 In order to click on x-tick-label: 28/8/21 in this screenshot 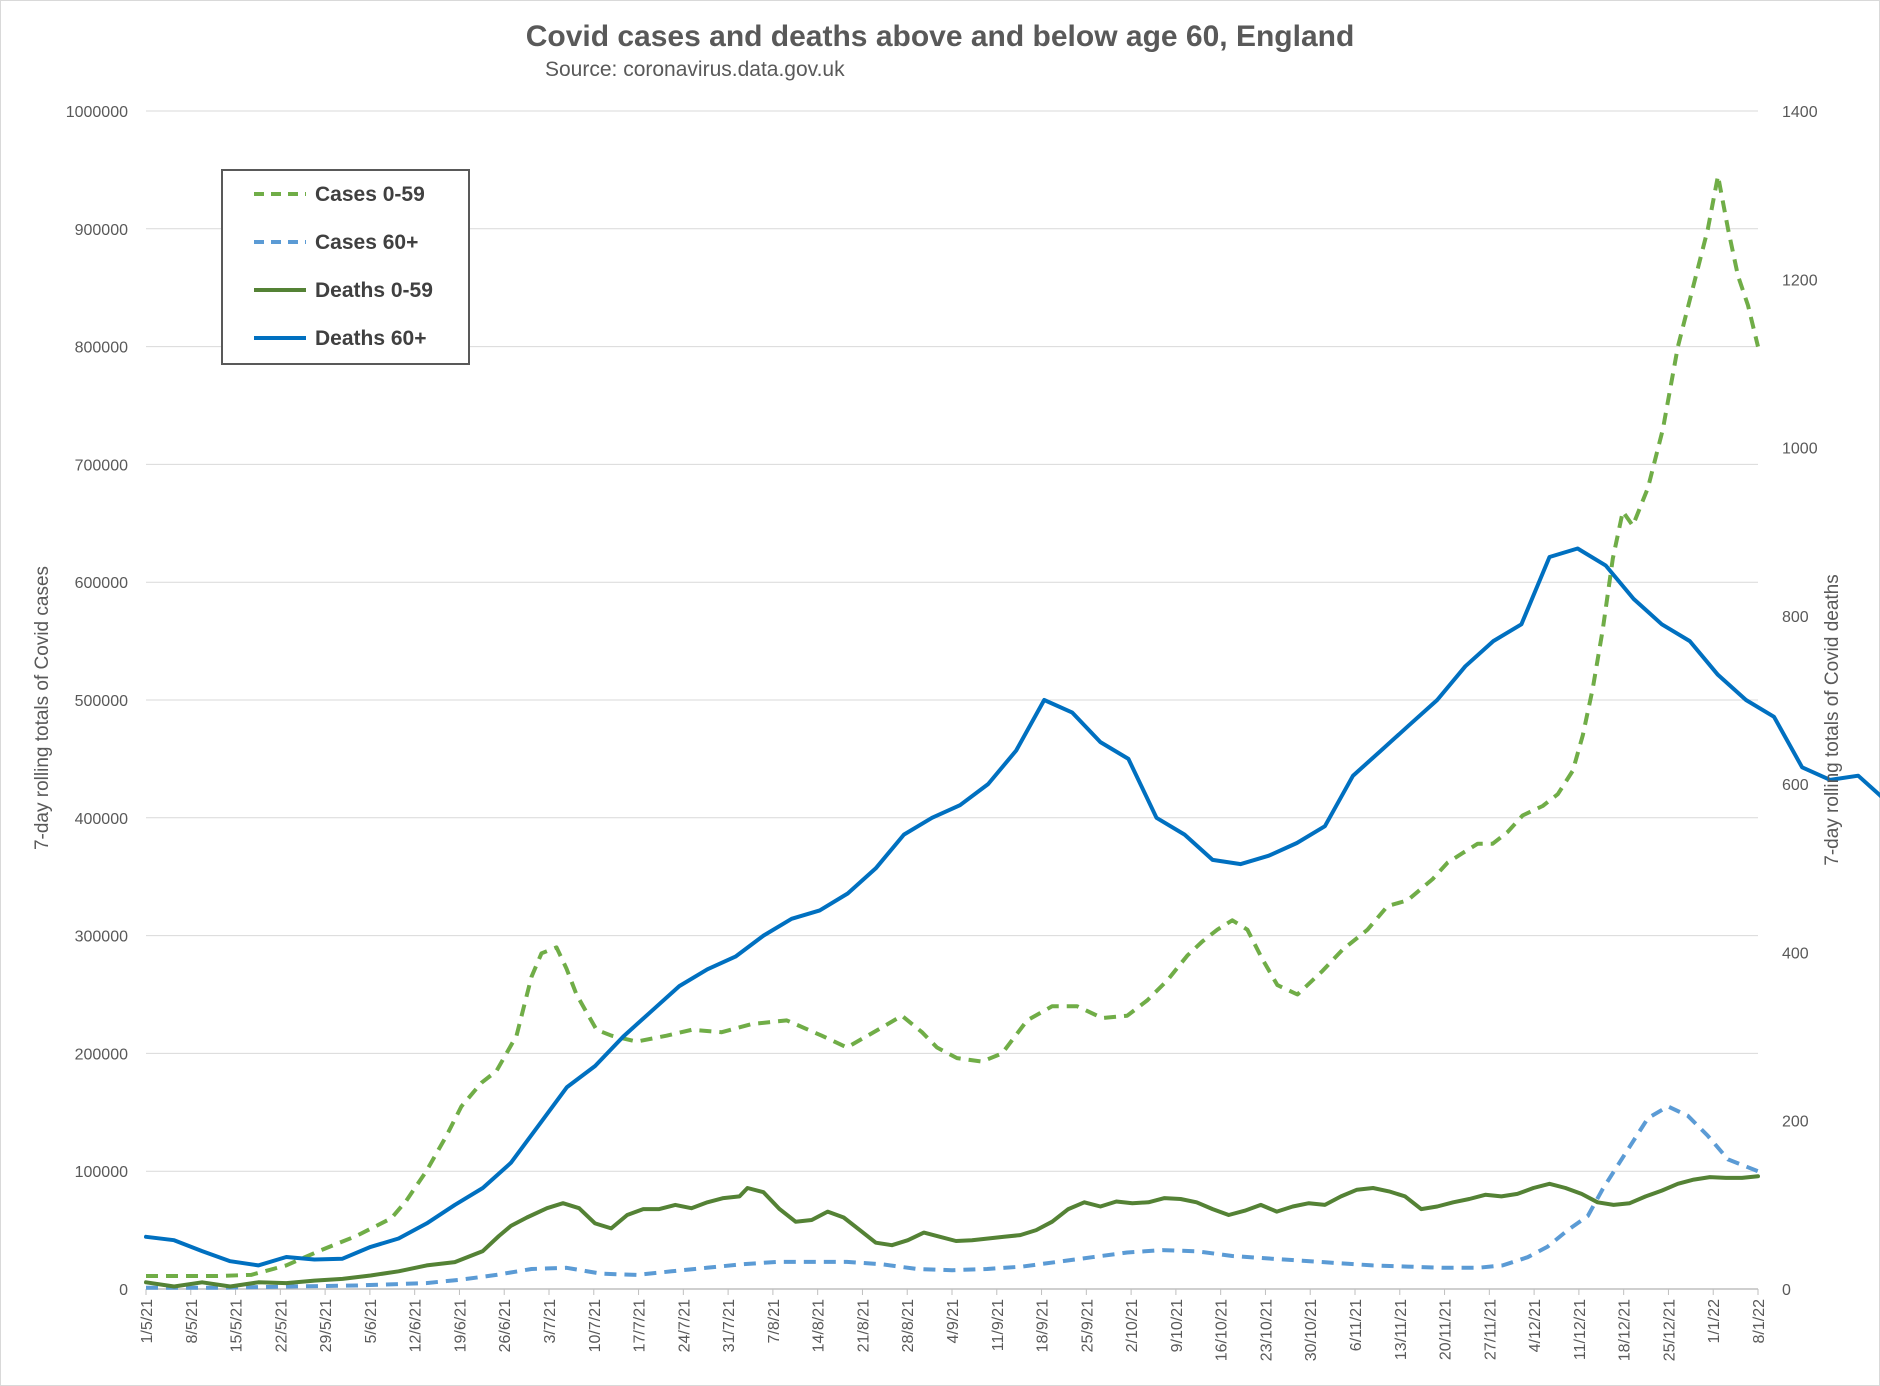, I will do `click(908, 1325)`.